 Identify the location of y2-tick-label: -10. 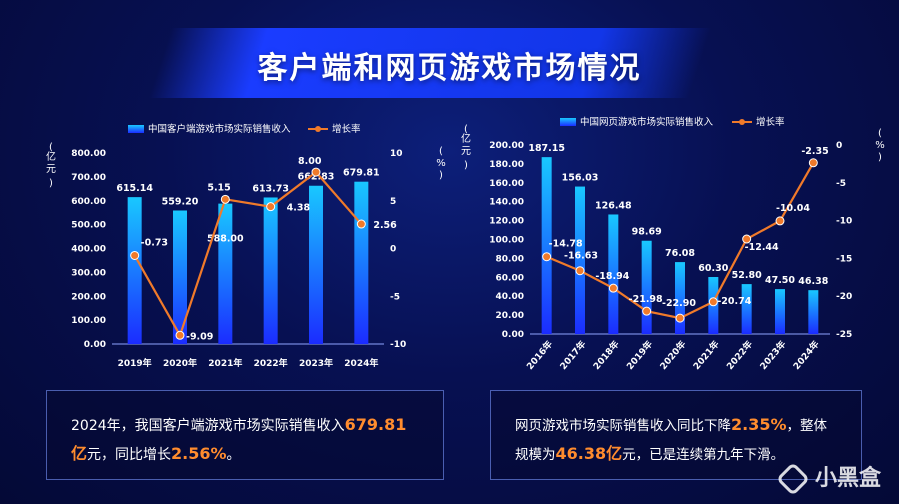
(398, 345).